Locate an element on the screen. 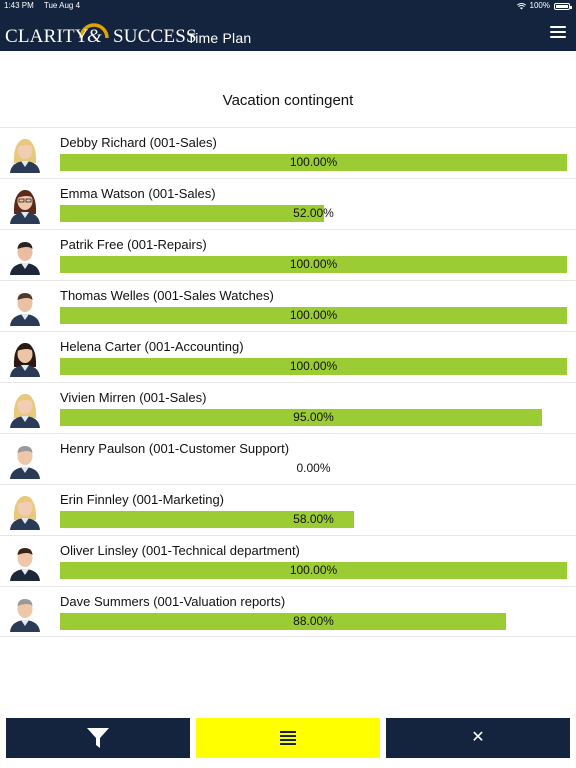  employee-name: Henry Paulson (001-Customer Support) is located at coordinates (175, 448).